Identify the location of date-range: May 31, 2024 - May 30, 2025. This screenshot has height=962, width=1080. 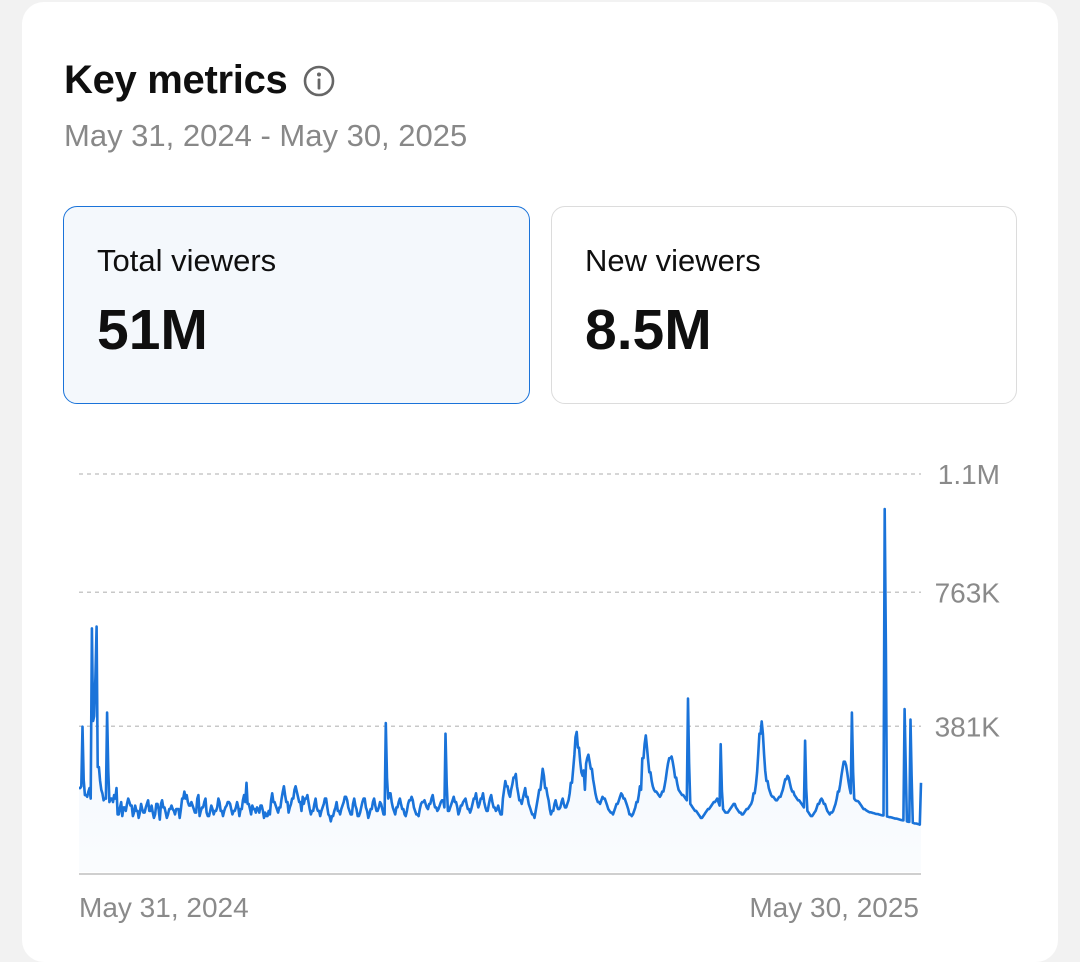
(266, 135).